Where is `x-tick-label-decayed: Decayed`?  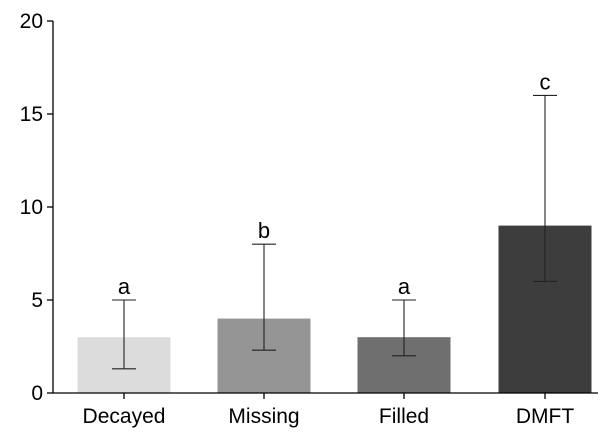
x-tick-label-decayed: Decayed is located at coordinates (124, 416).